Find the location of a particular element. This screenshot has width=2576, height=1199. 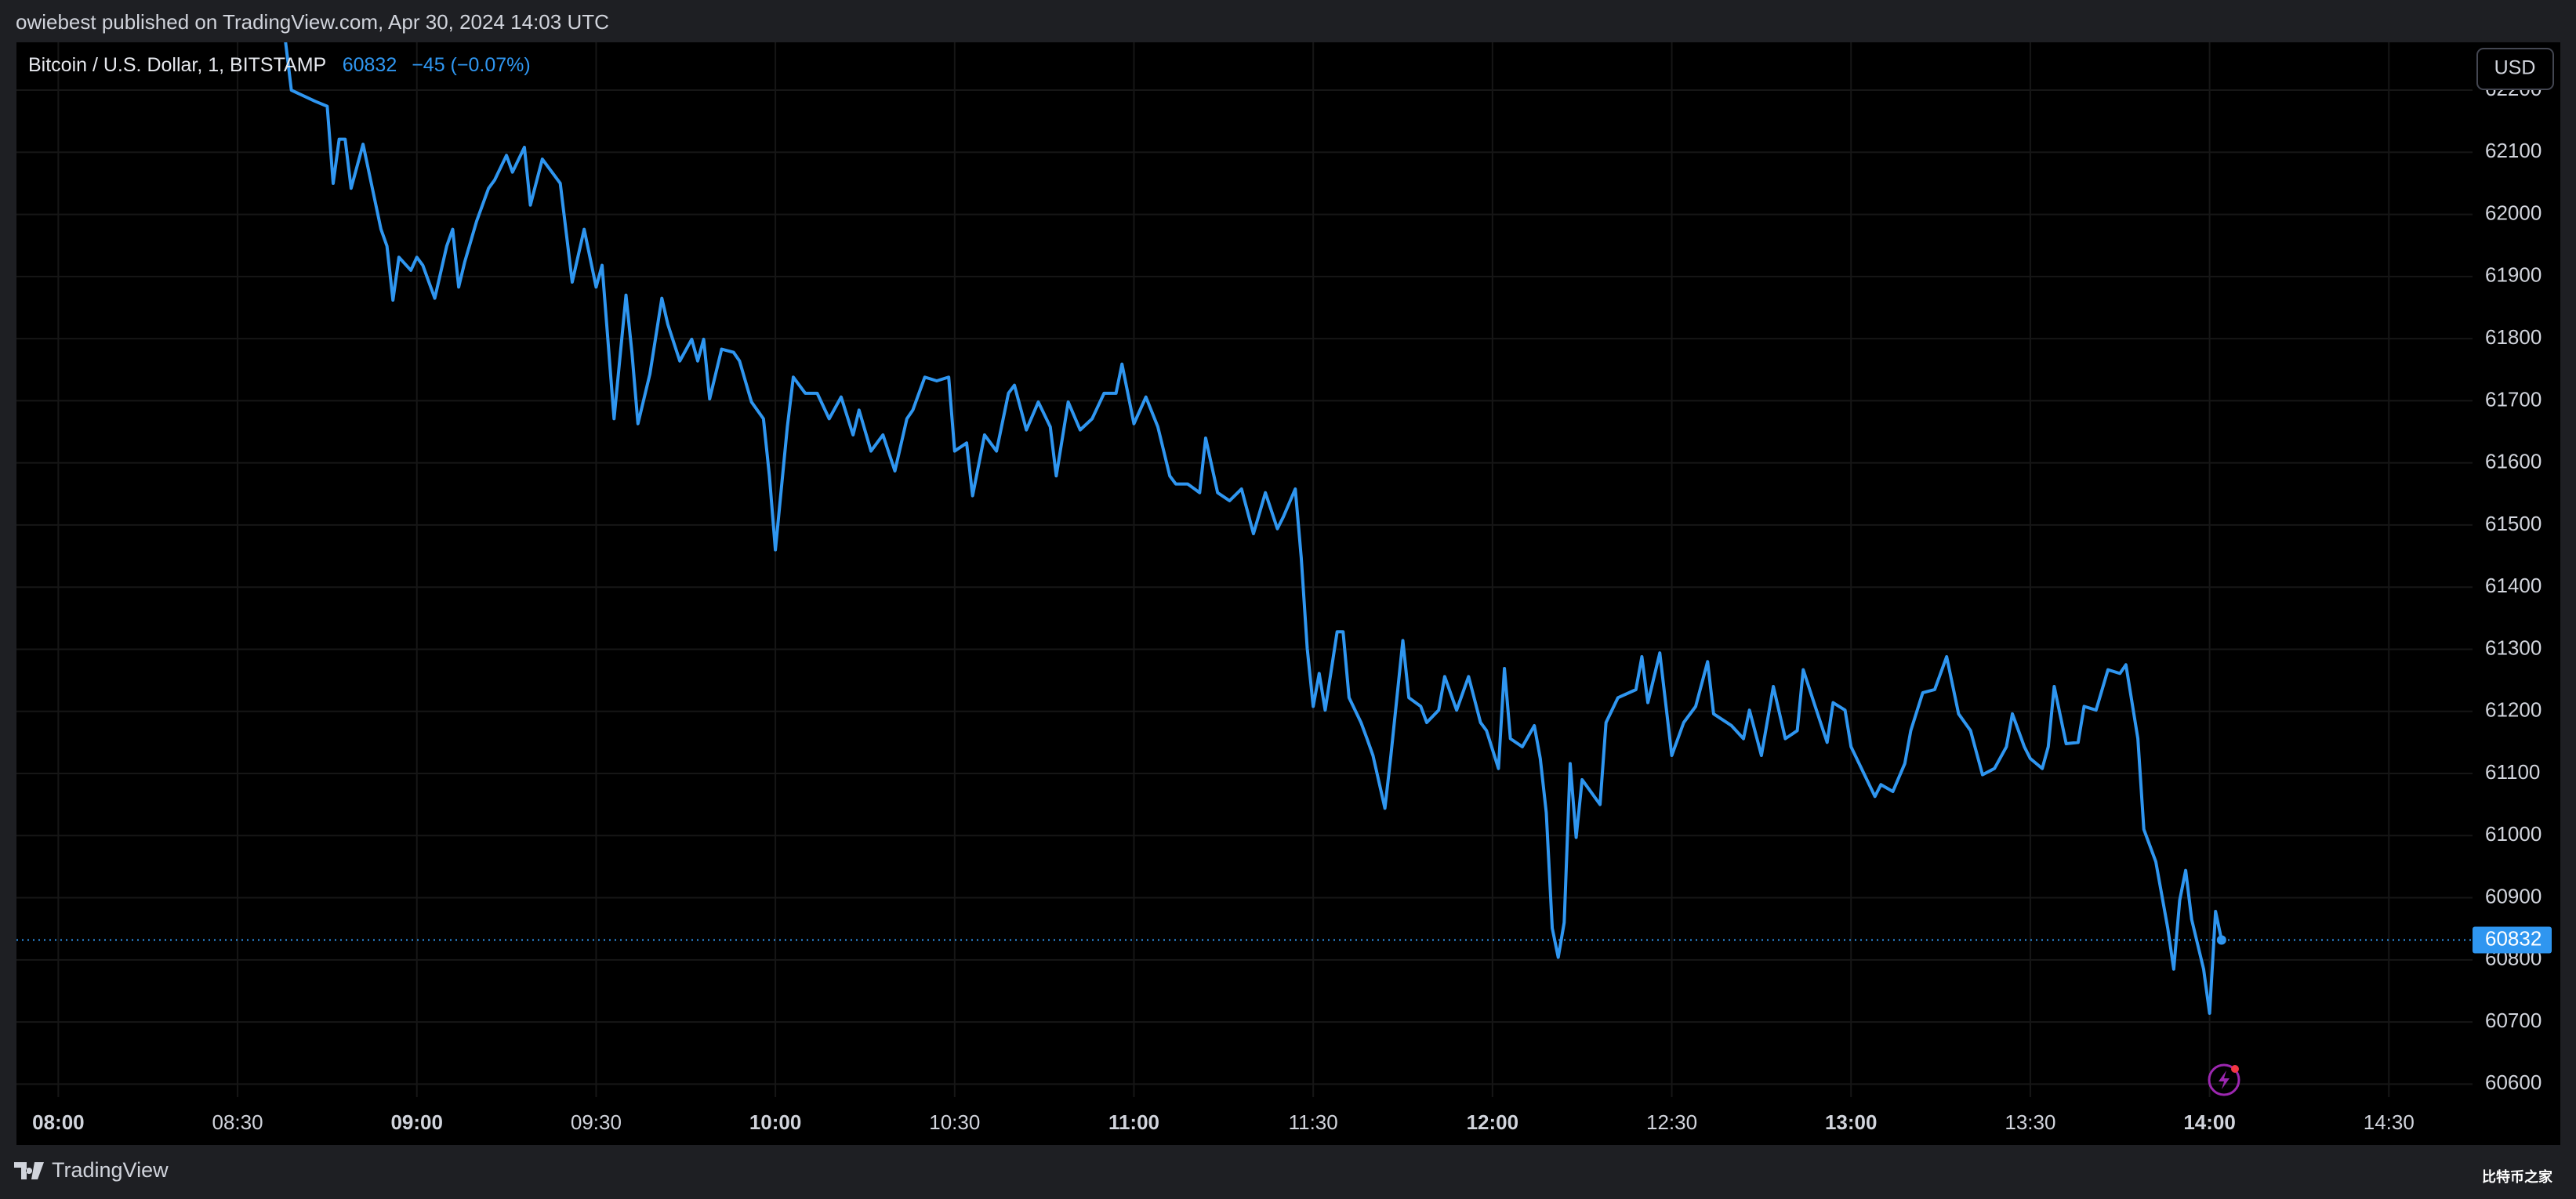

last-point is located at coordinates (2221, 940).